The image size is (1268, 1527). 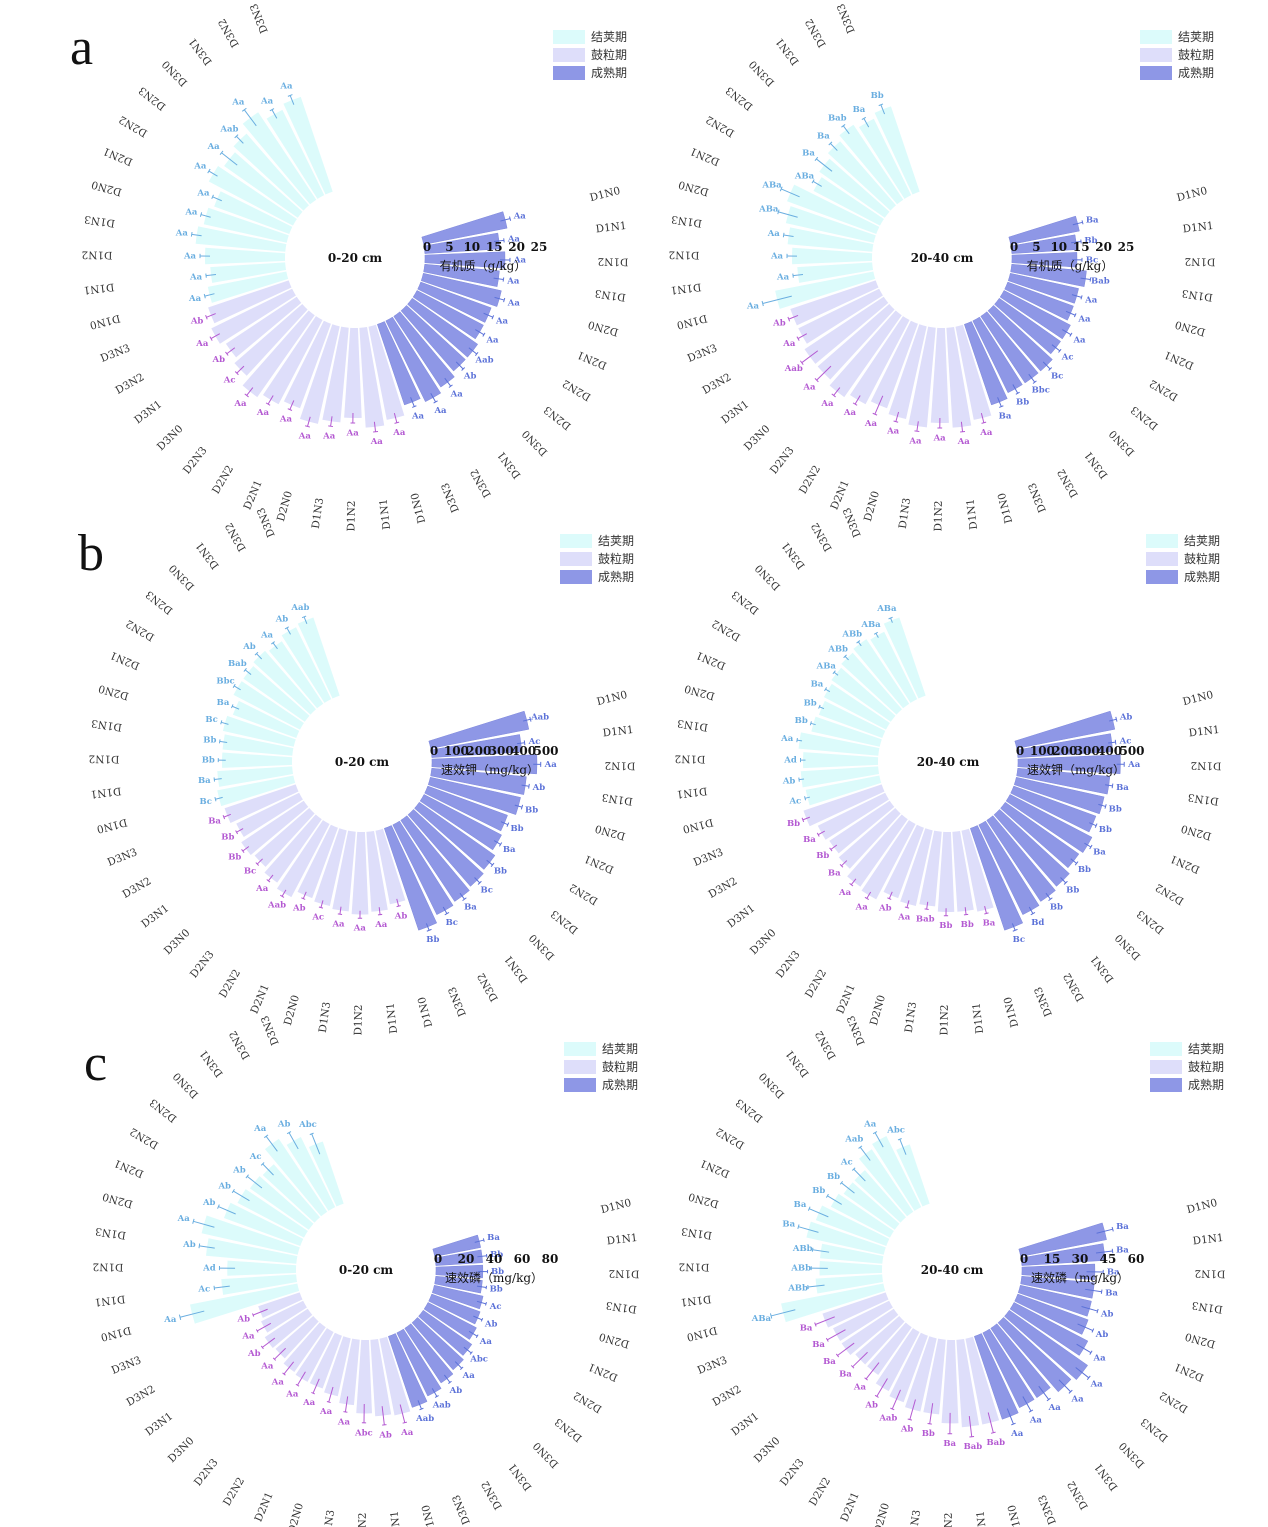 What do you see at coordinates (894, 364) in the screenshot?
I see `bar-D2N1` at bounding box center [894, 364].